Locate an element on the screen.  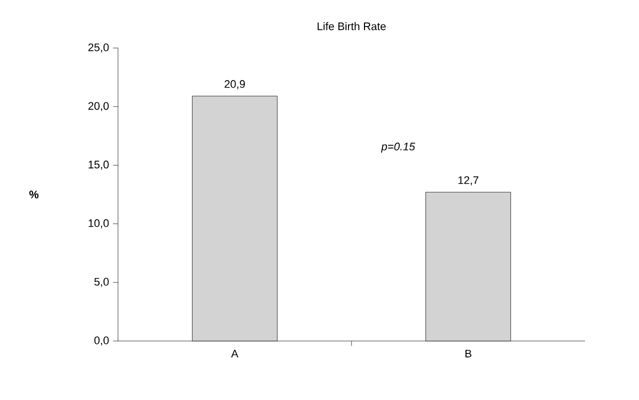
y-axis-title: % is located at coordinates (34, 194).